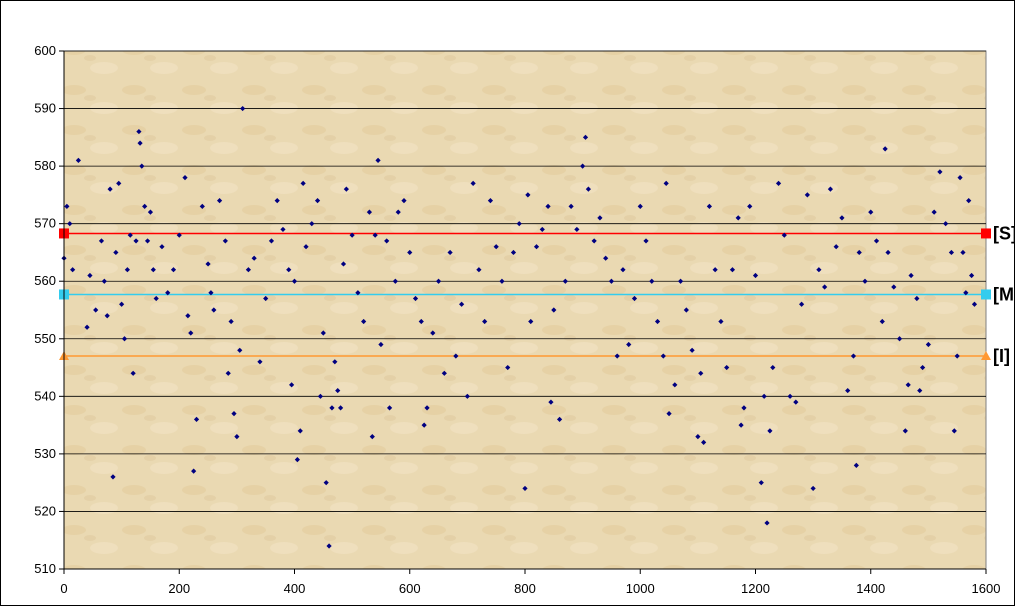 This screenshot has height=606, width=1015. What do you see at coordinates (986, 588) in the screenshot?
I see `x-tick-label: 1600` at bounding box center [986, 588].